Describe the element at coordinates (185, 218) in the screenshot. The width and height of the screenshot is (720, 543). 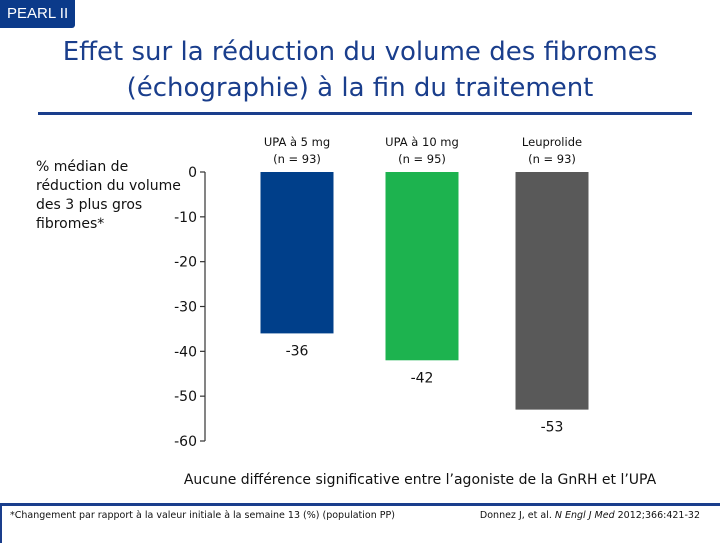
I see `y-tick-label: -10` at that location.